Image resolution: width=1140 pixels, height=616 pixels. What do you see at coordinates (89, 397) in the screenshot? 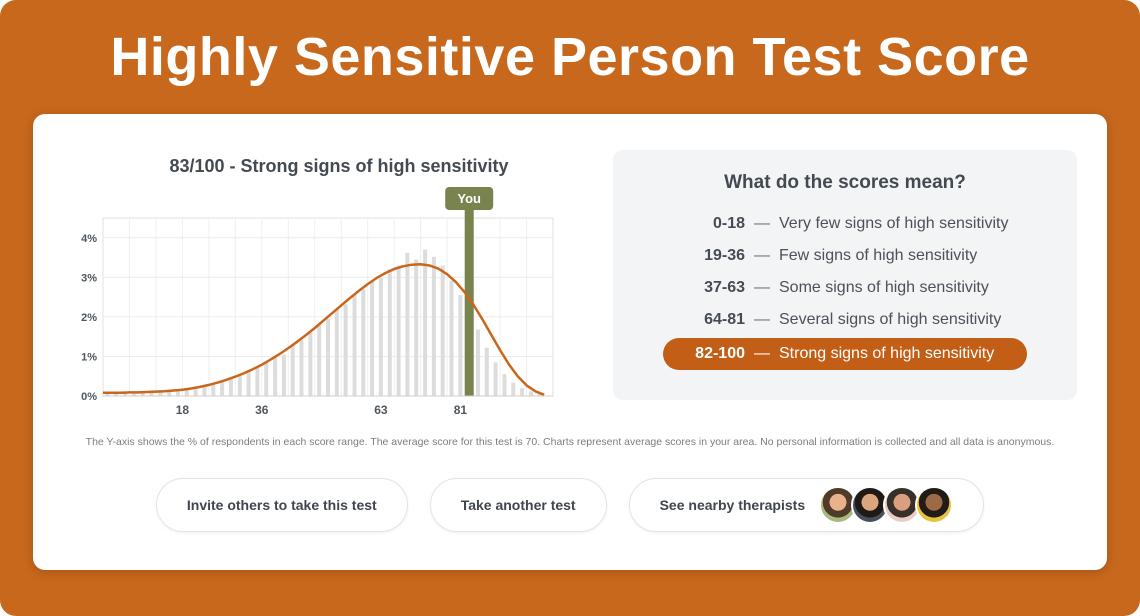
I see `svg-text: 0%` at bounding box center [89, 397].